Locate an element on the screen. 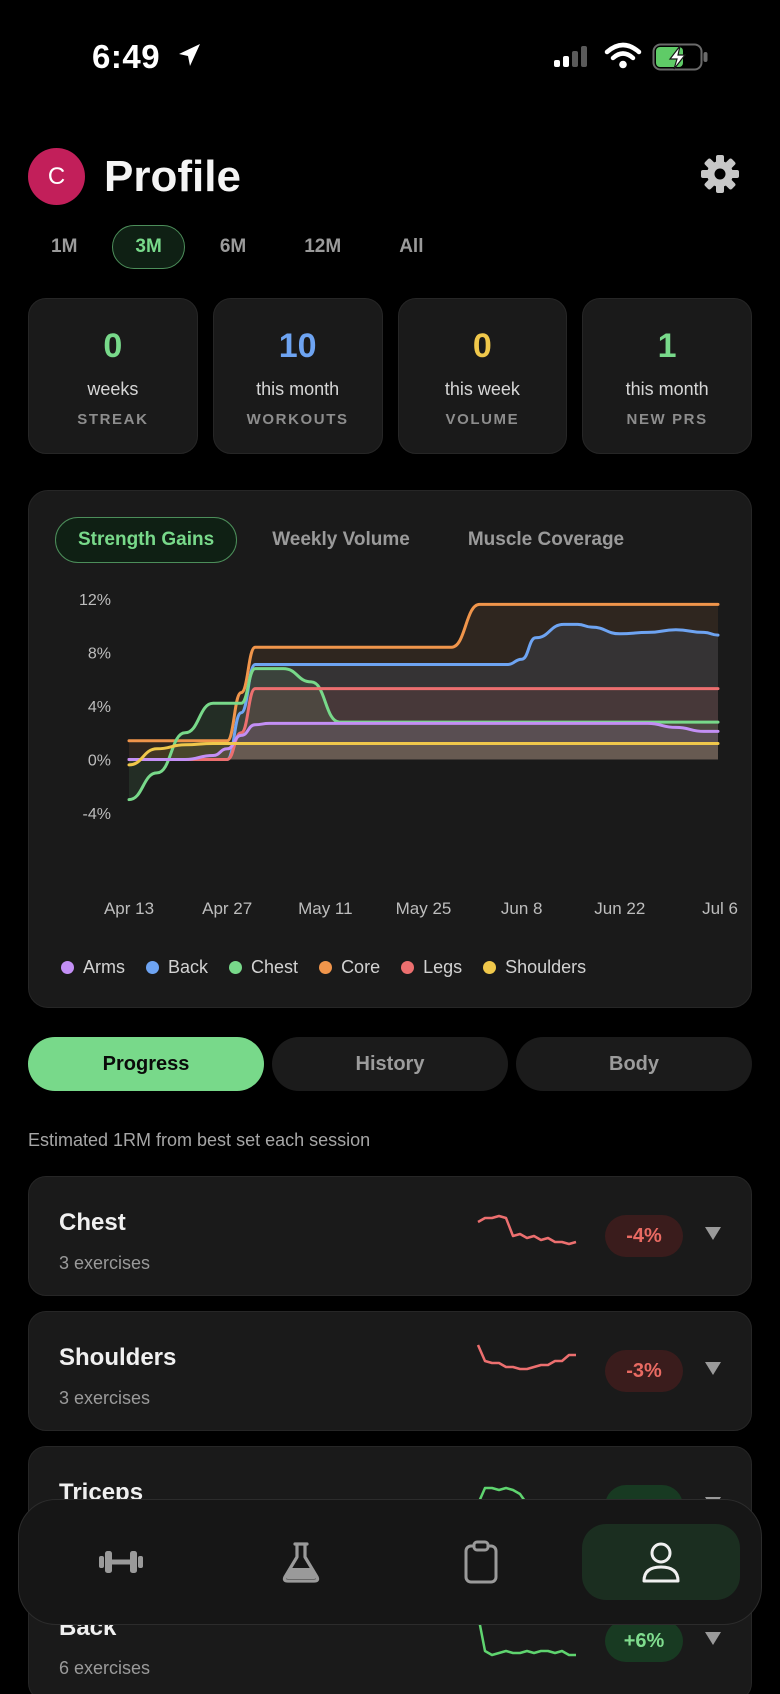 Image resolution: width=780 pixels, height=1694 pixels. stat-value: 10 is located at coordinates (297, 346).